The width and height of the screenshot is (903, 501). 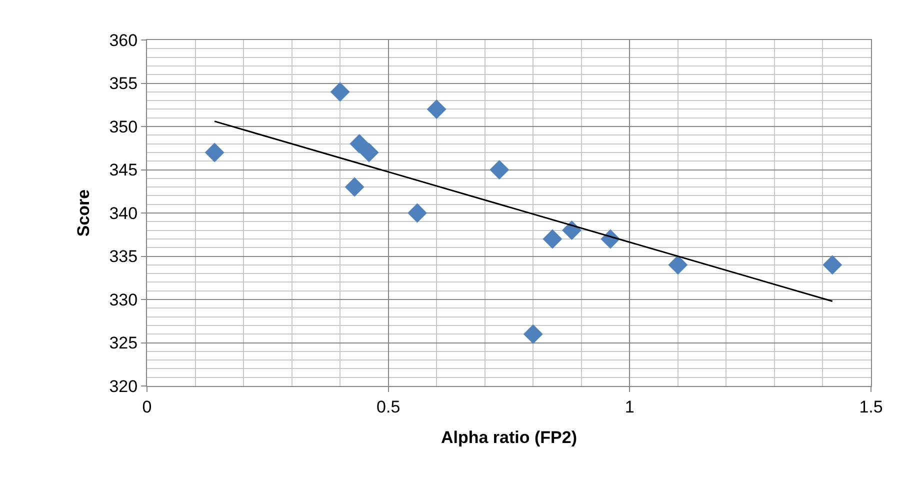 What do you see at coordinates (123, 213) in the screenshot?
I see `y-tick-label: 340` at bounding box center [123, 213].